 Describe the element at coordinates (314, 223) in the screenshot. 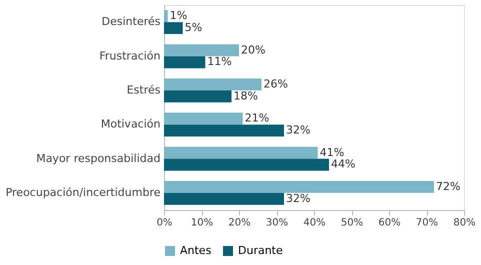

I see `x-tick-label: 40%` at that location.